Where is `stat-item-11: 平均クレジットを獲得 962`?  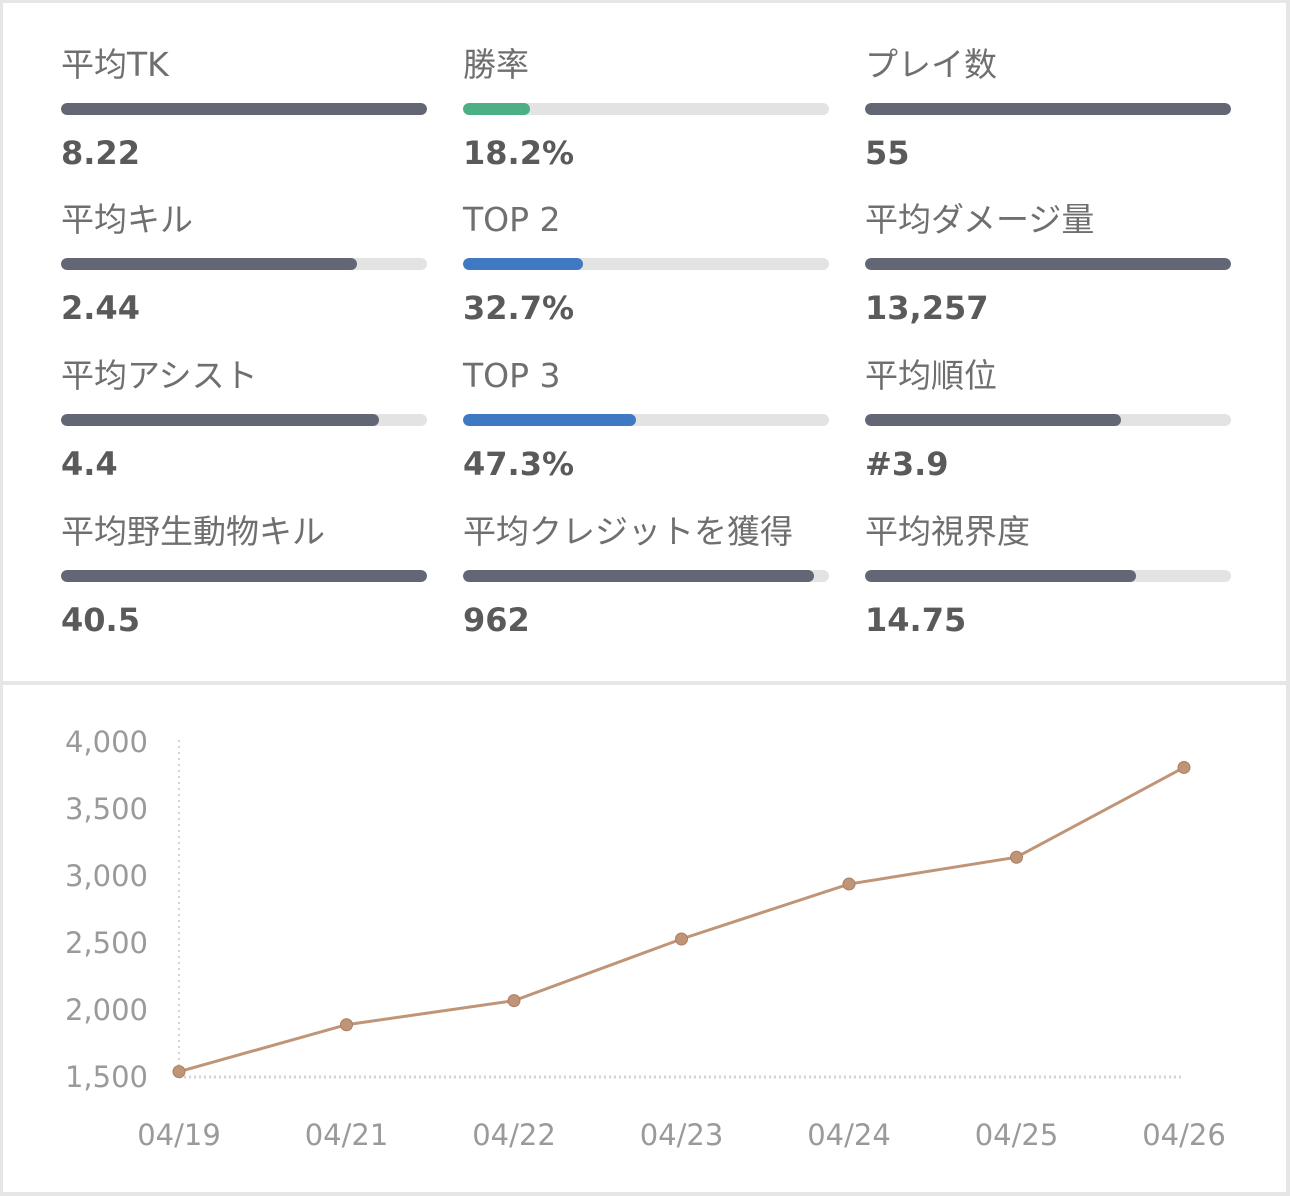 stat-item-11: 平均クレジットを獲得 962 is located at coordinates (646, 554).